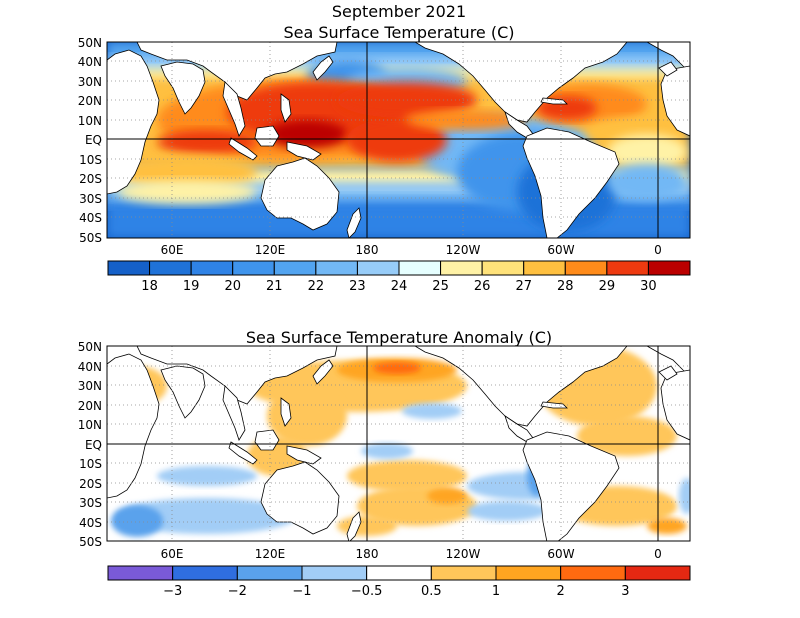 Image resolution: width=800 pixels, height=618 pixels. I want to click on colorbar-tick-label: 28, so click(565, 286).